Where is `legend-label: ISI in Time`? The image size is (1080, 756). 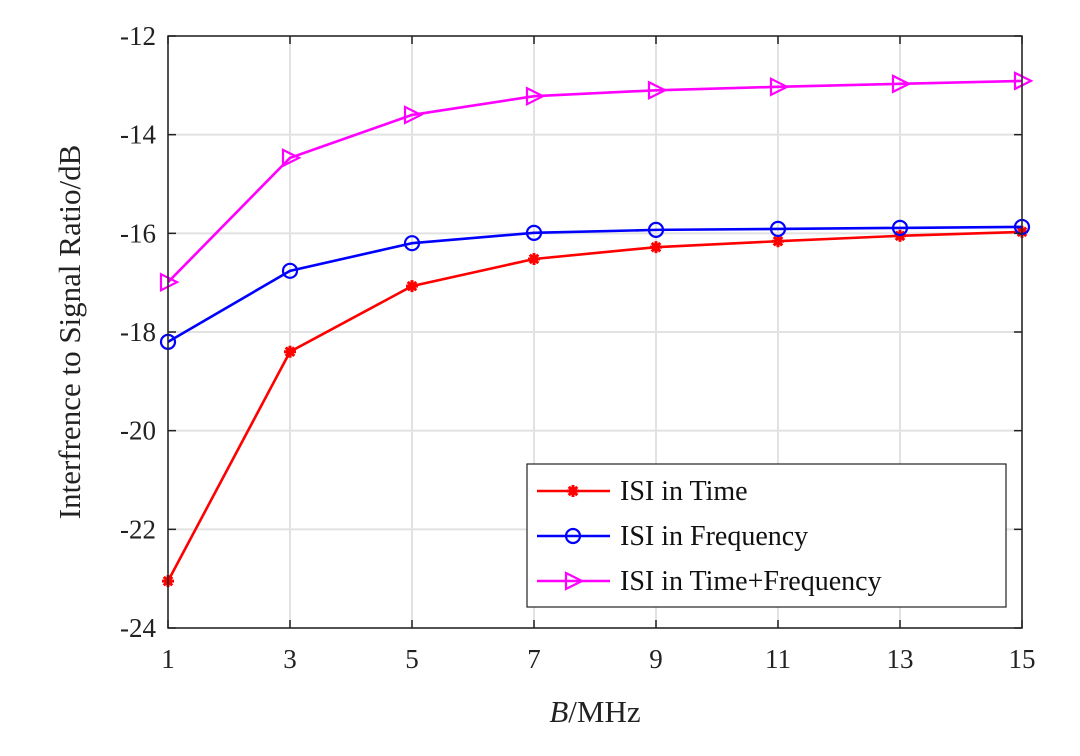 legend-label: ISI in Time is located at coordinates (684, 491).